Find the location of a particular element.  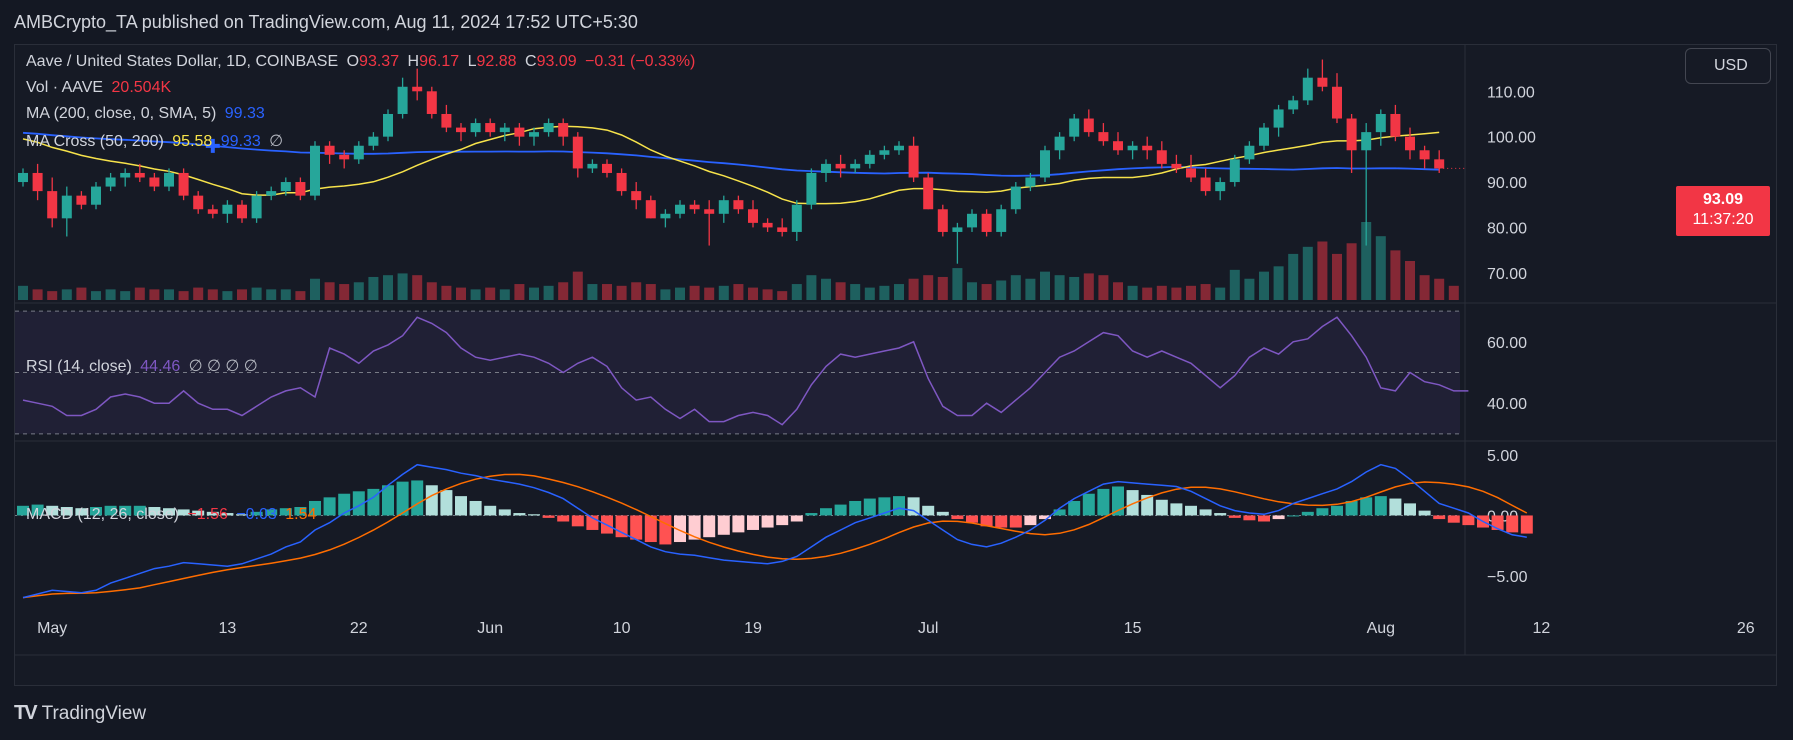

high-value: 96.17 is located at coordinates (439, 61).